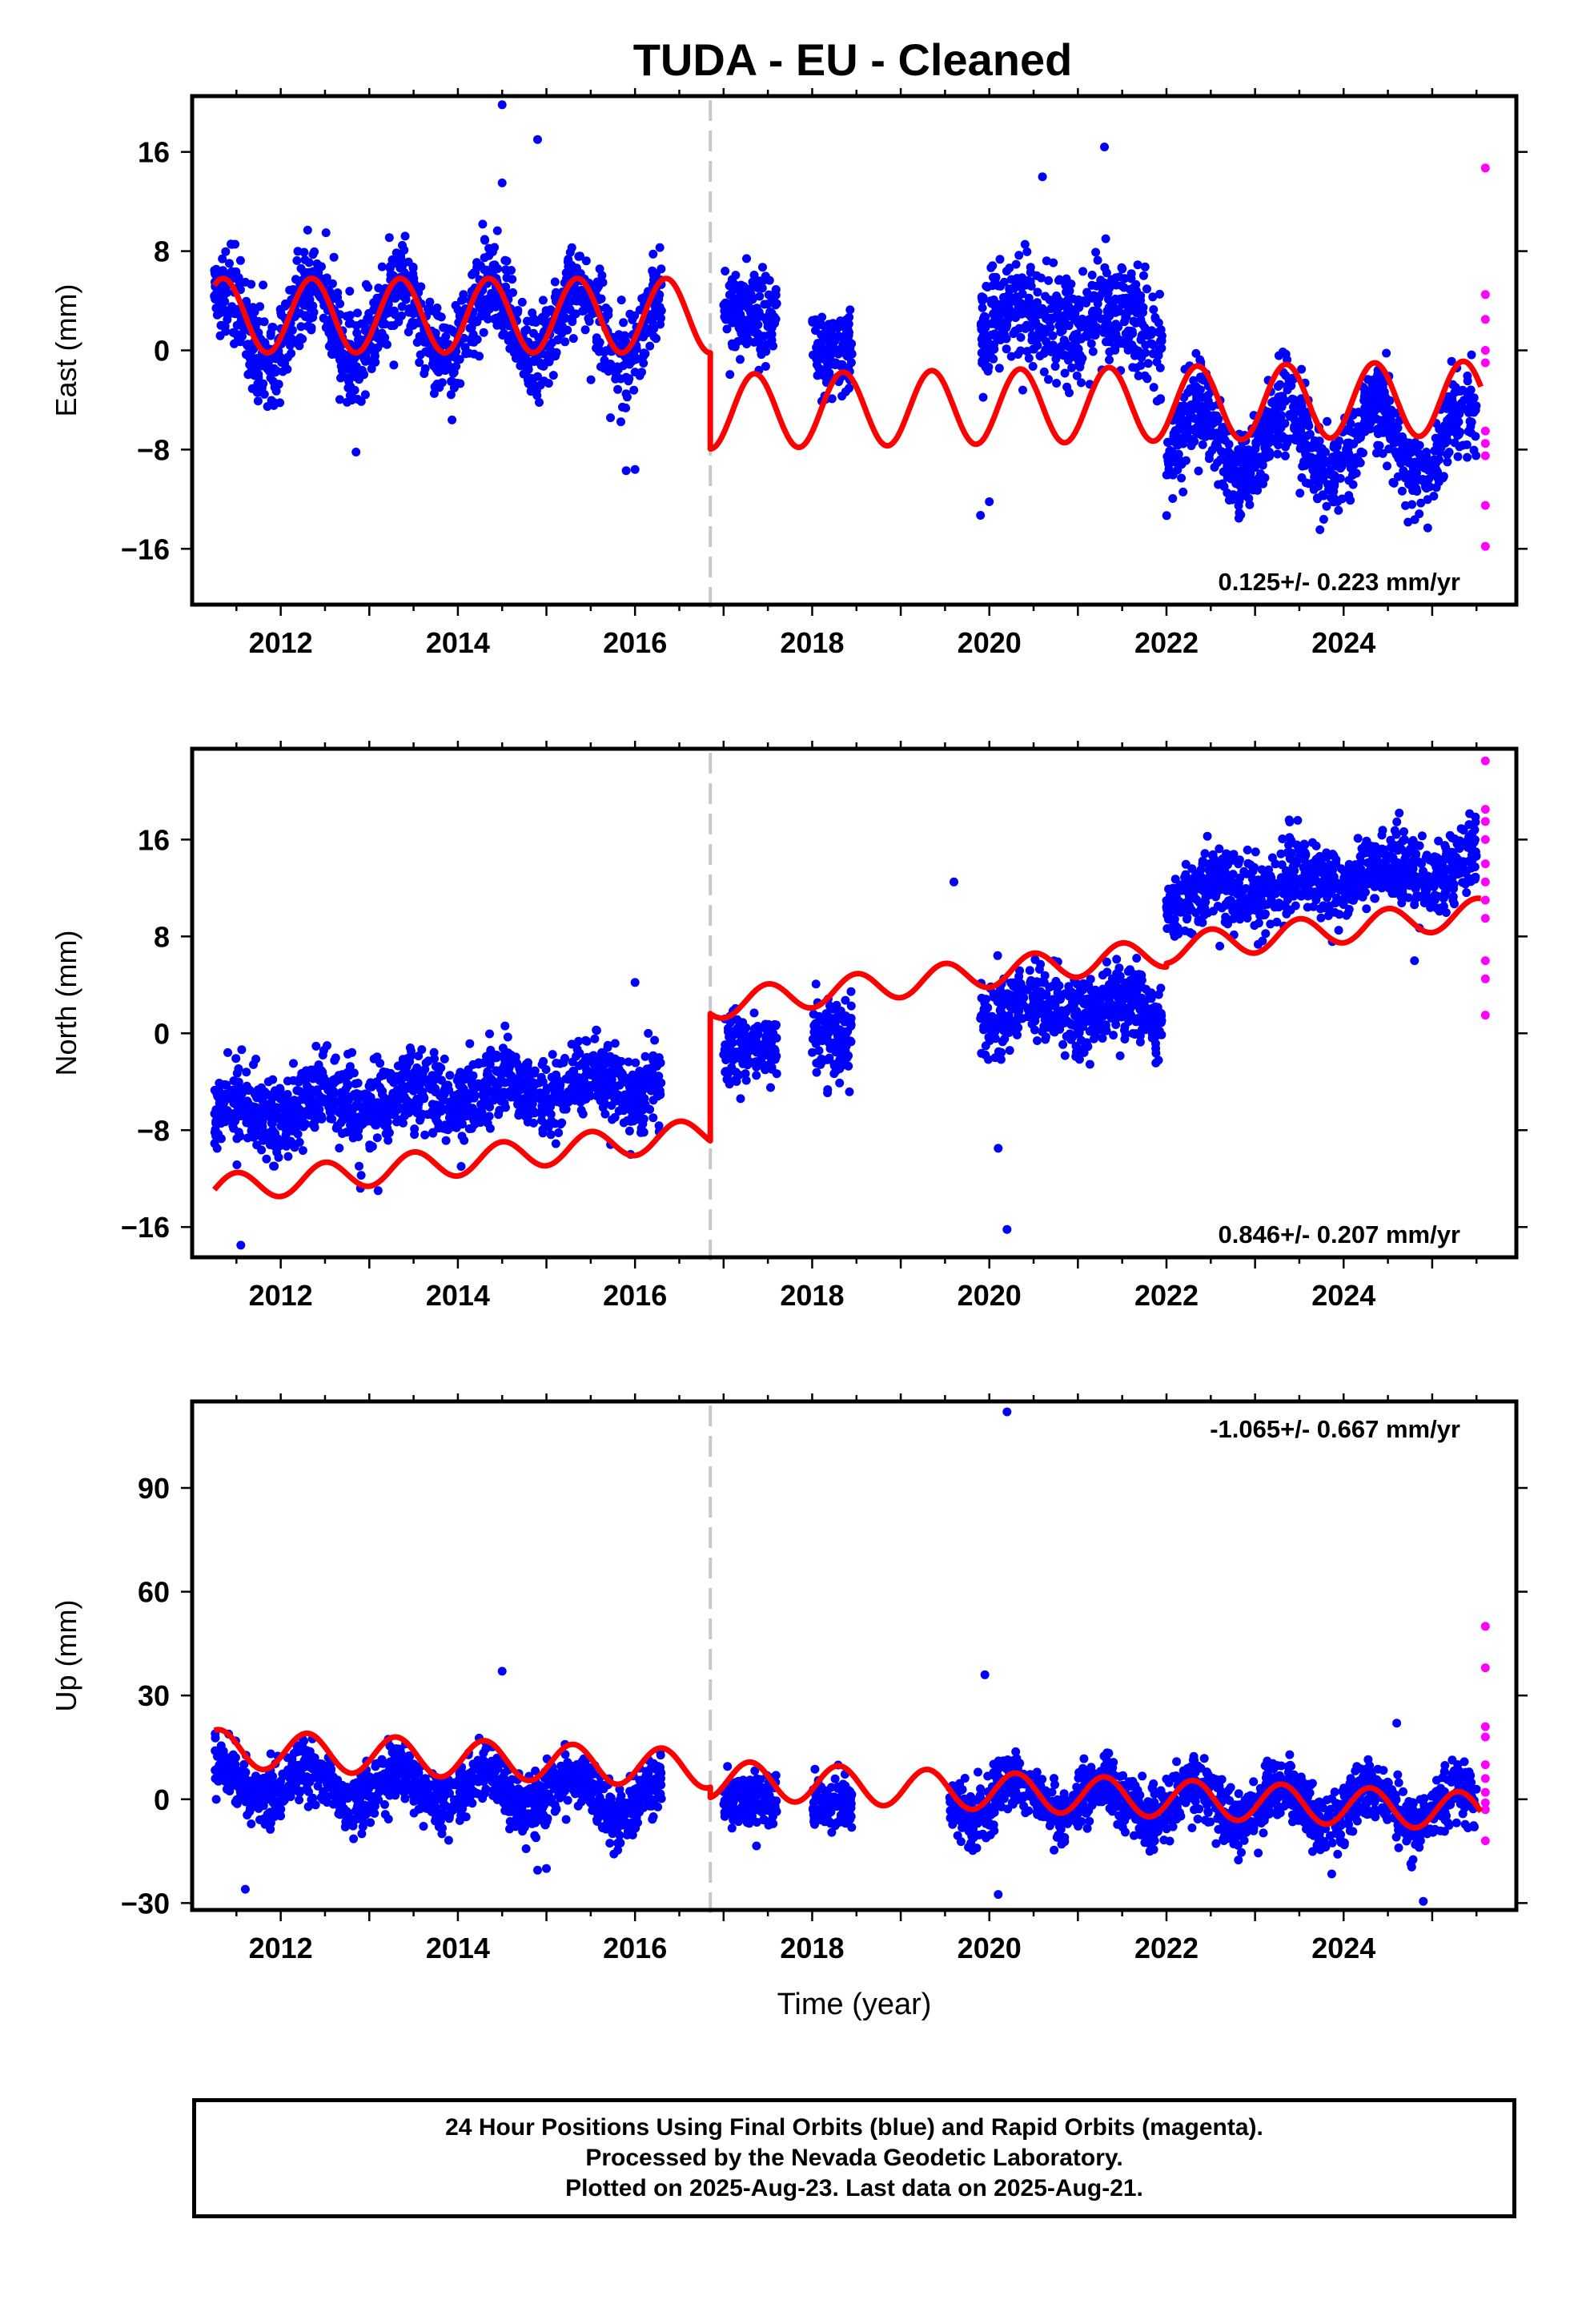 Image resolution: width=1582 pixels, height=2324 pixels. I want to click on x-tick-label: 2012, so click(281, 642).